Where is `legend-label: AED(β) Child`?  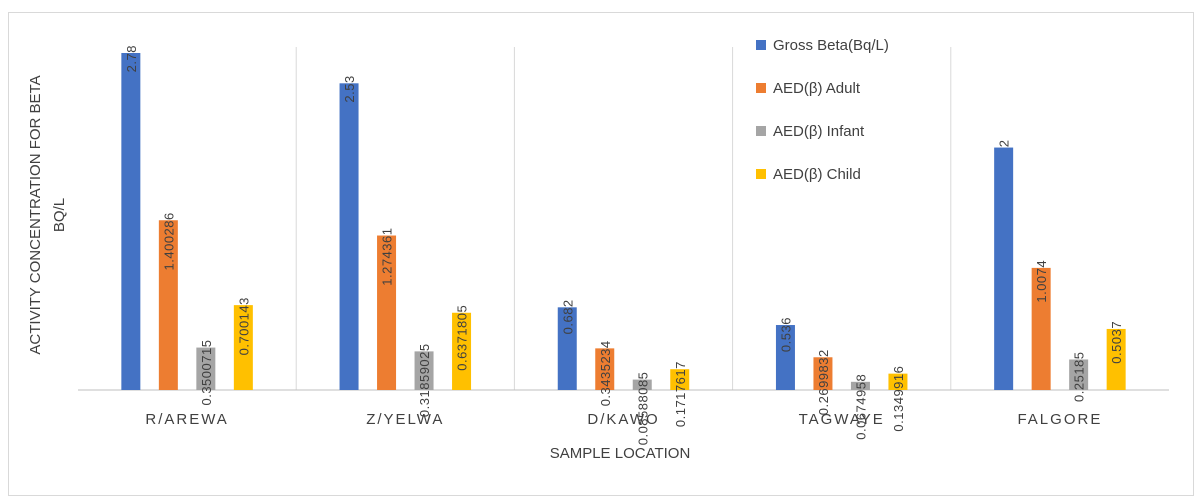
legend-label: AED(β) Child is located at coordinates (817, 174).